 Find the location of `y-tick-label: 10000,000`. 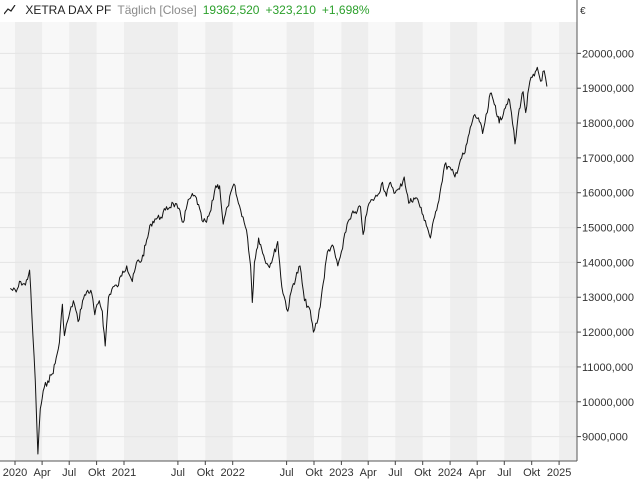

y-tick-label: 10000,000 is located at coordinates (608, 403).